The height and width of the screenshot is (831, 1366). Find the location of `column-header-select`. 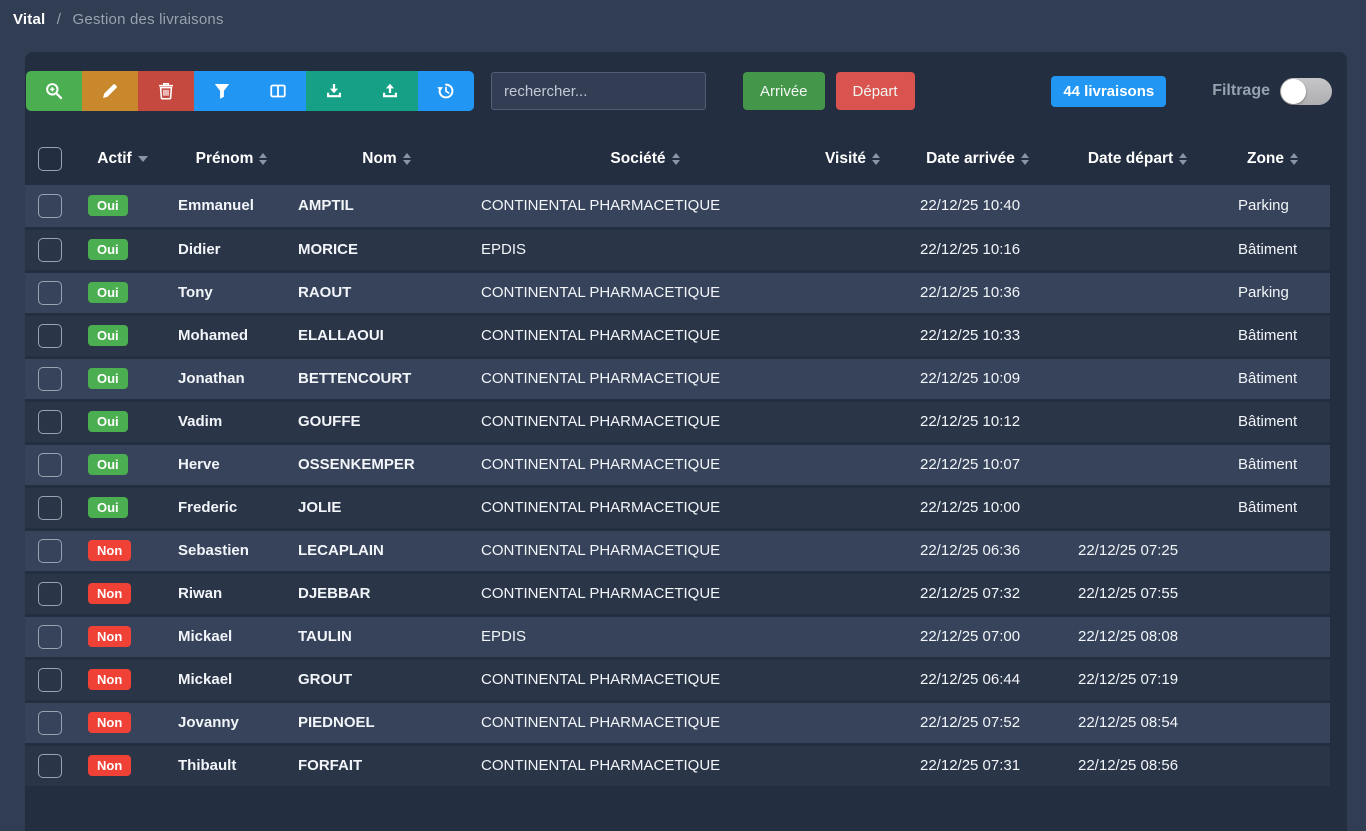

column-header-select is located at coordinates (50, 159).